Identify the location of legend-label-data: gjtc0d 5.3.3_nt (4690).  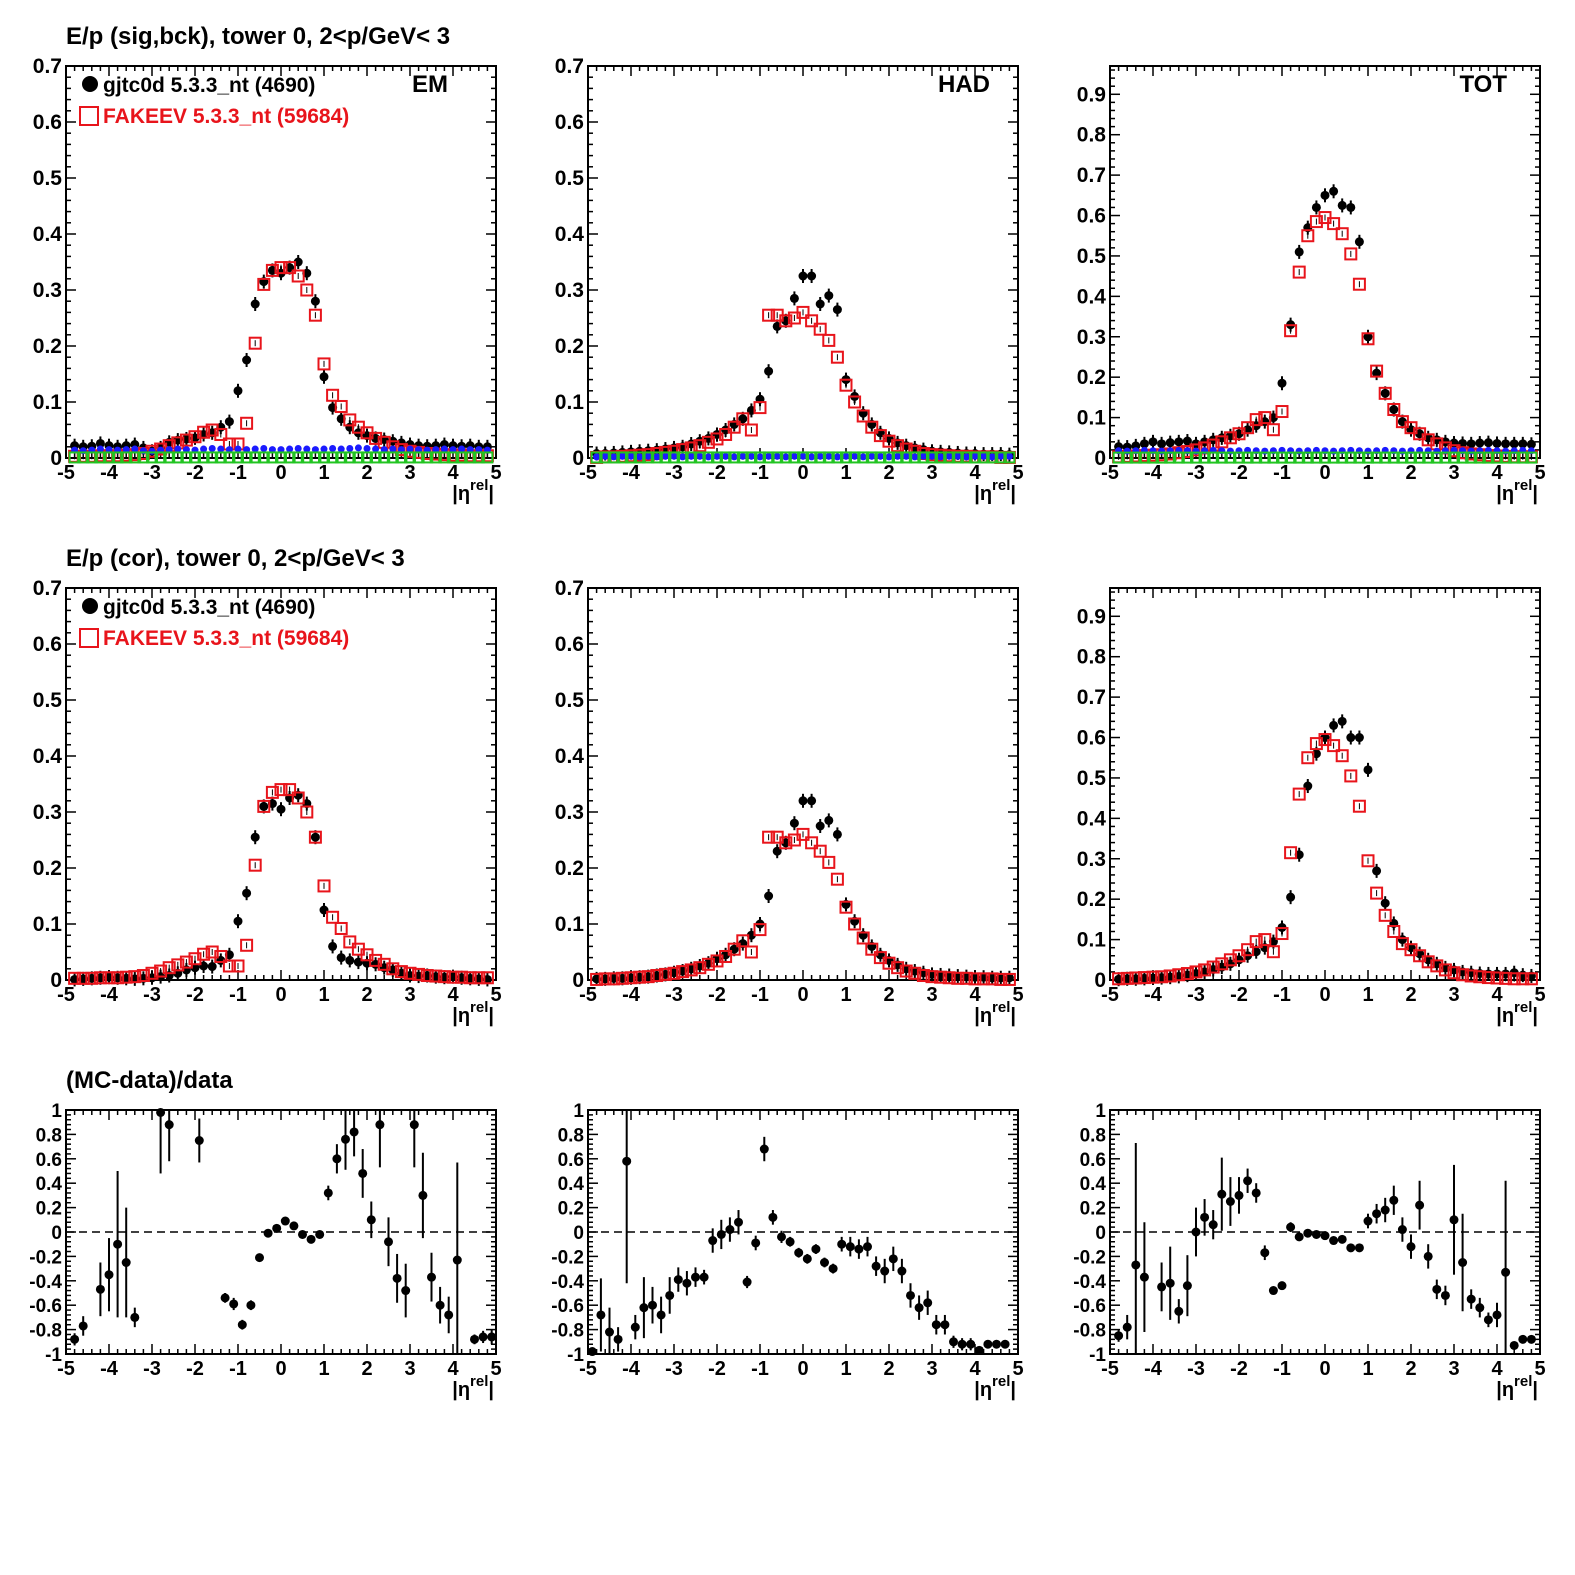
(209, 85).